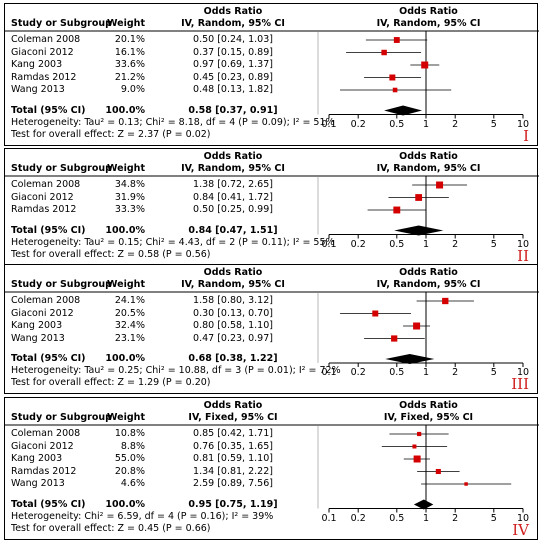 This screenshot has width=543, height=550. Describe the element at coordinates (132, 446) in the screenshot. I see `study-weight: 8.8%` at that location.